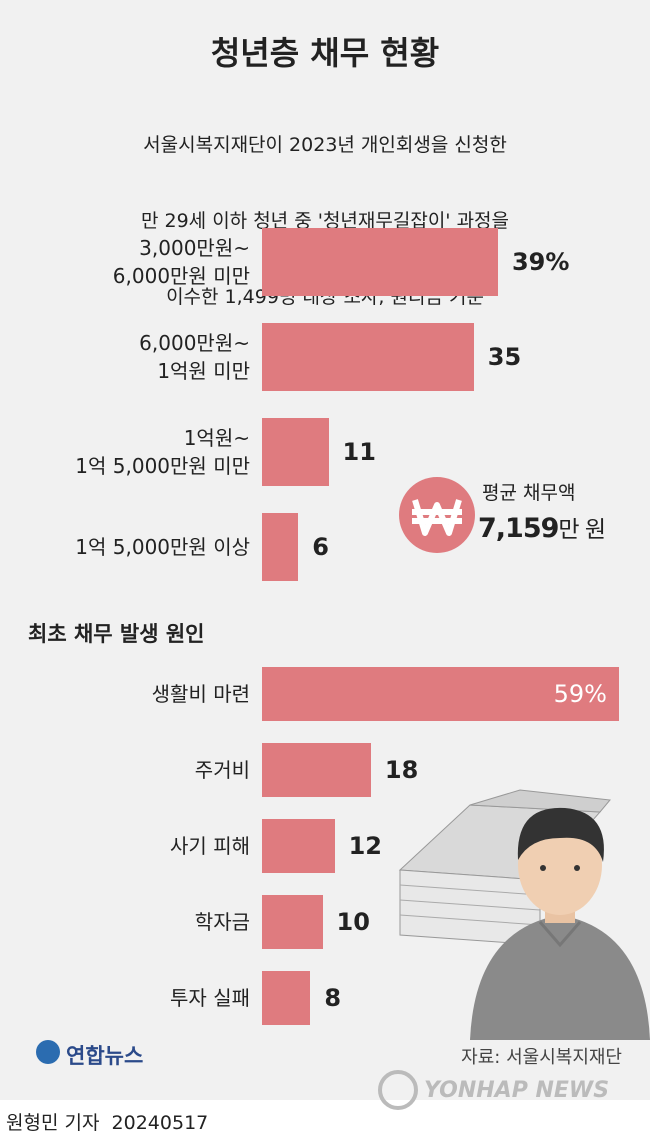 Image resolution: width=650 pixels, height=1139 pixels. What do you see at coordinates (222, 922) in the screenshot?
I see `category-label: 학자금` at bounding box center [222, 922].